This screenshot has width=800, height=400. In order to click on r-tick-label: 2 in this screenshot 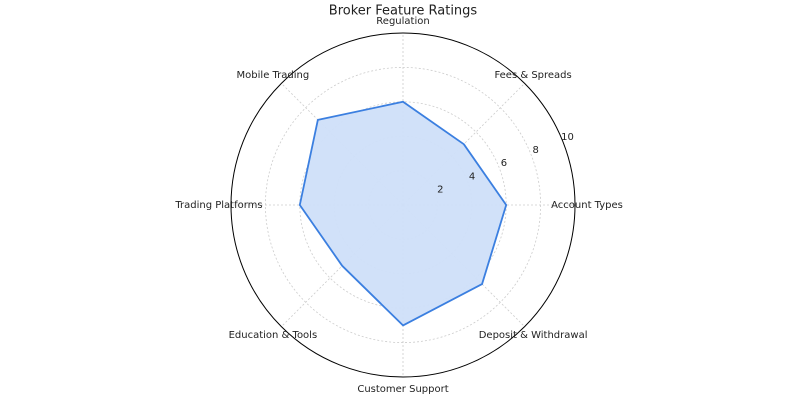, I will do `click(440, 190)`.